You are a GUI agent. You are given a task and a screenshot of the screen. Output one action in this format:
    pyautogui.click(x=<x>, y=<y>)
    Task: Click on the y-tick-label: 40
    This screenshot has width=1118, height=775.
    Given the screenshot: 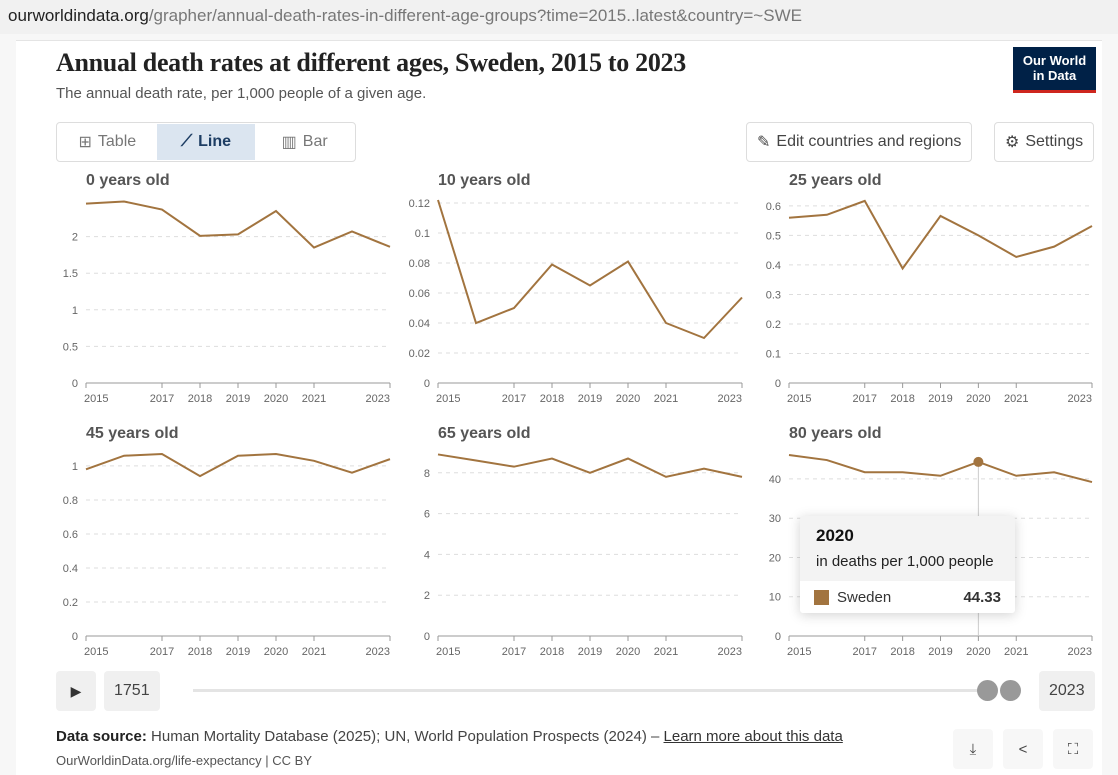 What is the action you would take?
    pyautogui.click(x=775, y=480)
    